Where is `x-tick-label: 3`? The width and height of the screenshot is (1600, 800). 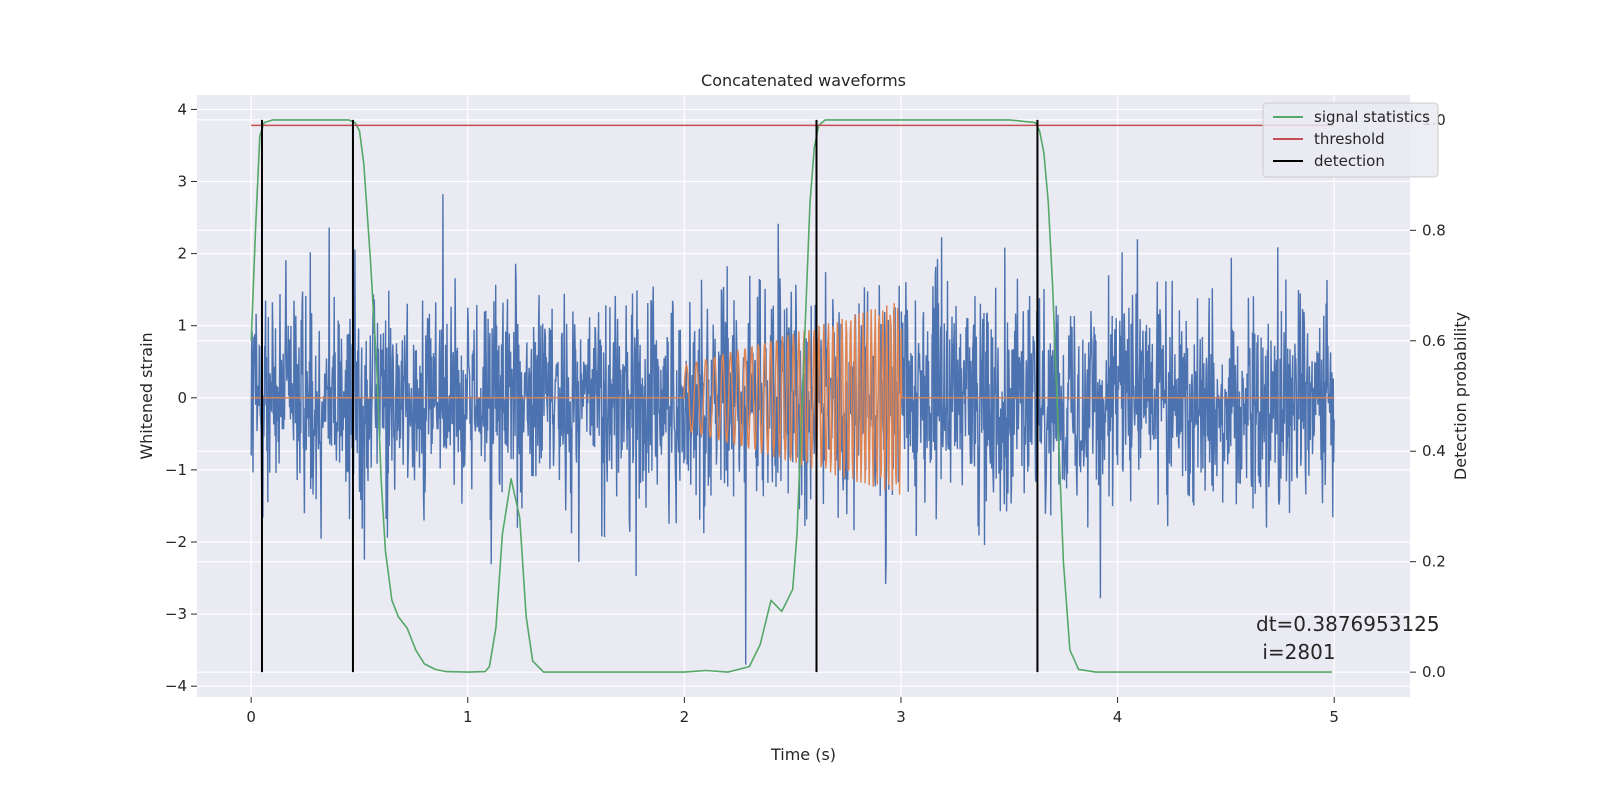
x-tick-label: 3 is located at coordinates (901, 717).